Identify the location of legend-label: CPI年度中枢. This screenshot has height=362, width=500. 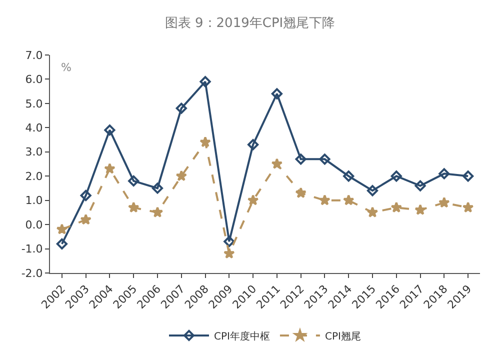
(242, 336).